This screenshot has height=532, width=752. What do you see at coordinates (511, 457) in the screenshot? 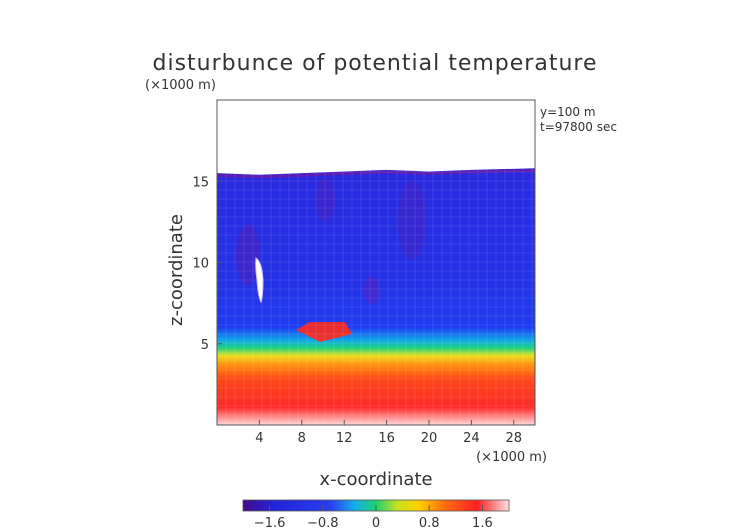
I see `x-unit-label: (×1000 m)` at bounding box center [511, 457].